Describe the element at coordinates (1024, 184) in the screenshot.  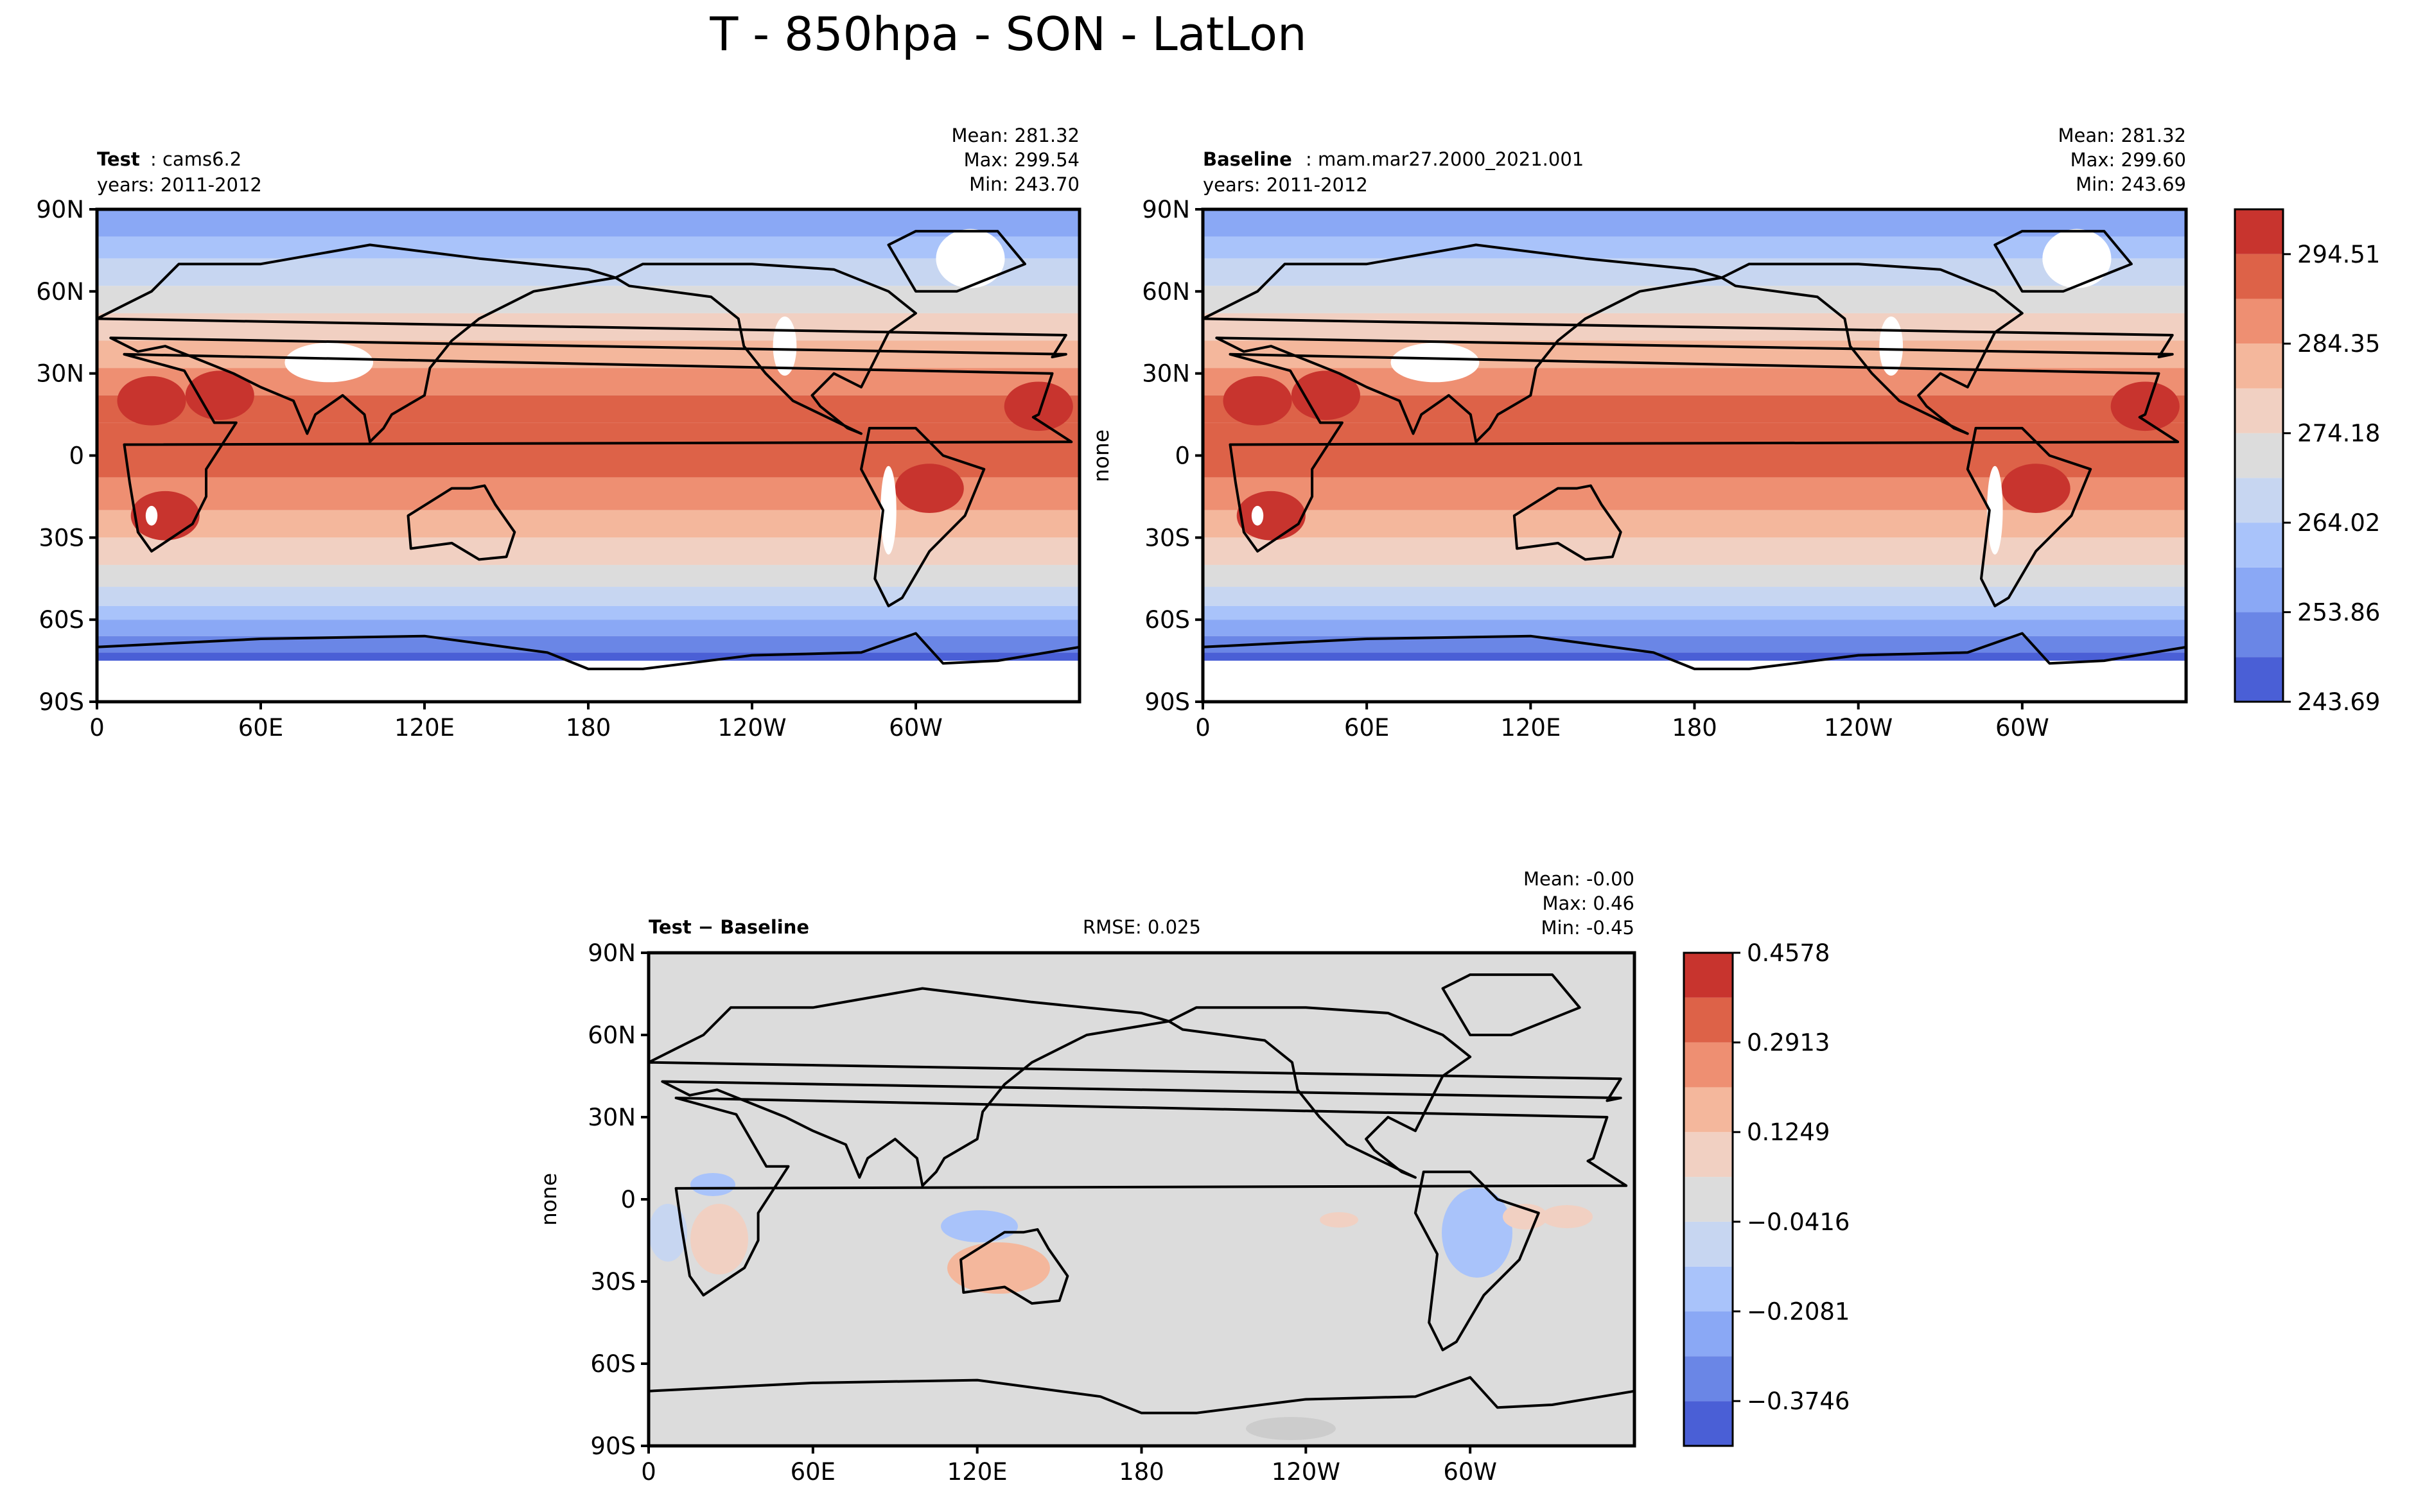
I see `test-min: Min: 243.70` at that location.